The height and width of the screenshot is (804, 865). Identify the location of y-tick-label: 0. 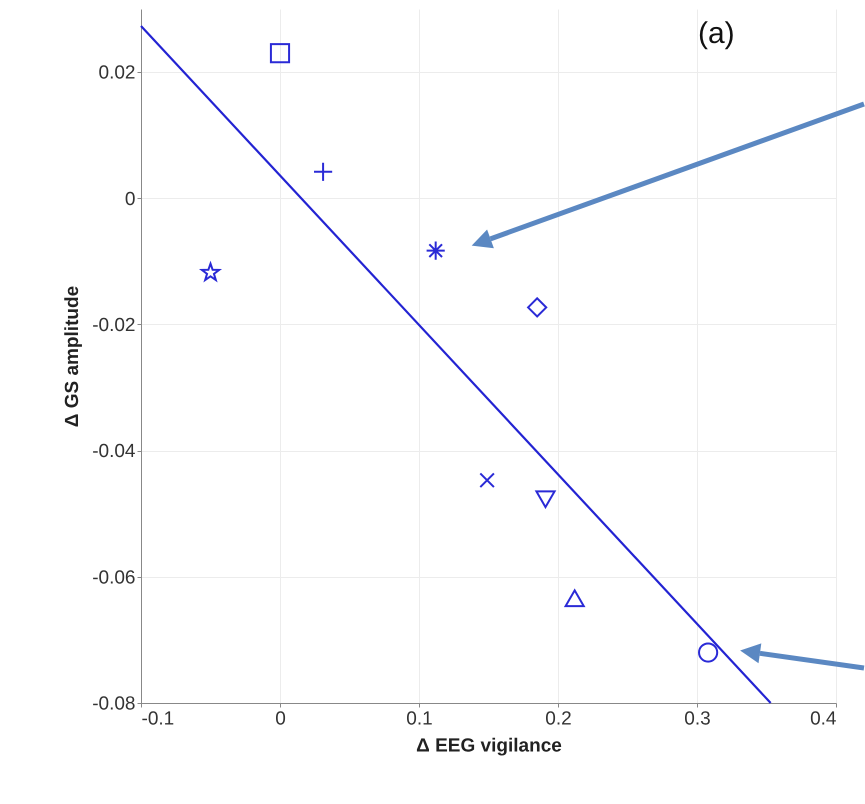
(130, 199).